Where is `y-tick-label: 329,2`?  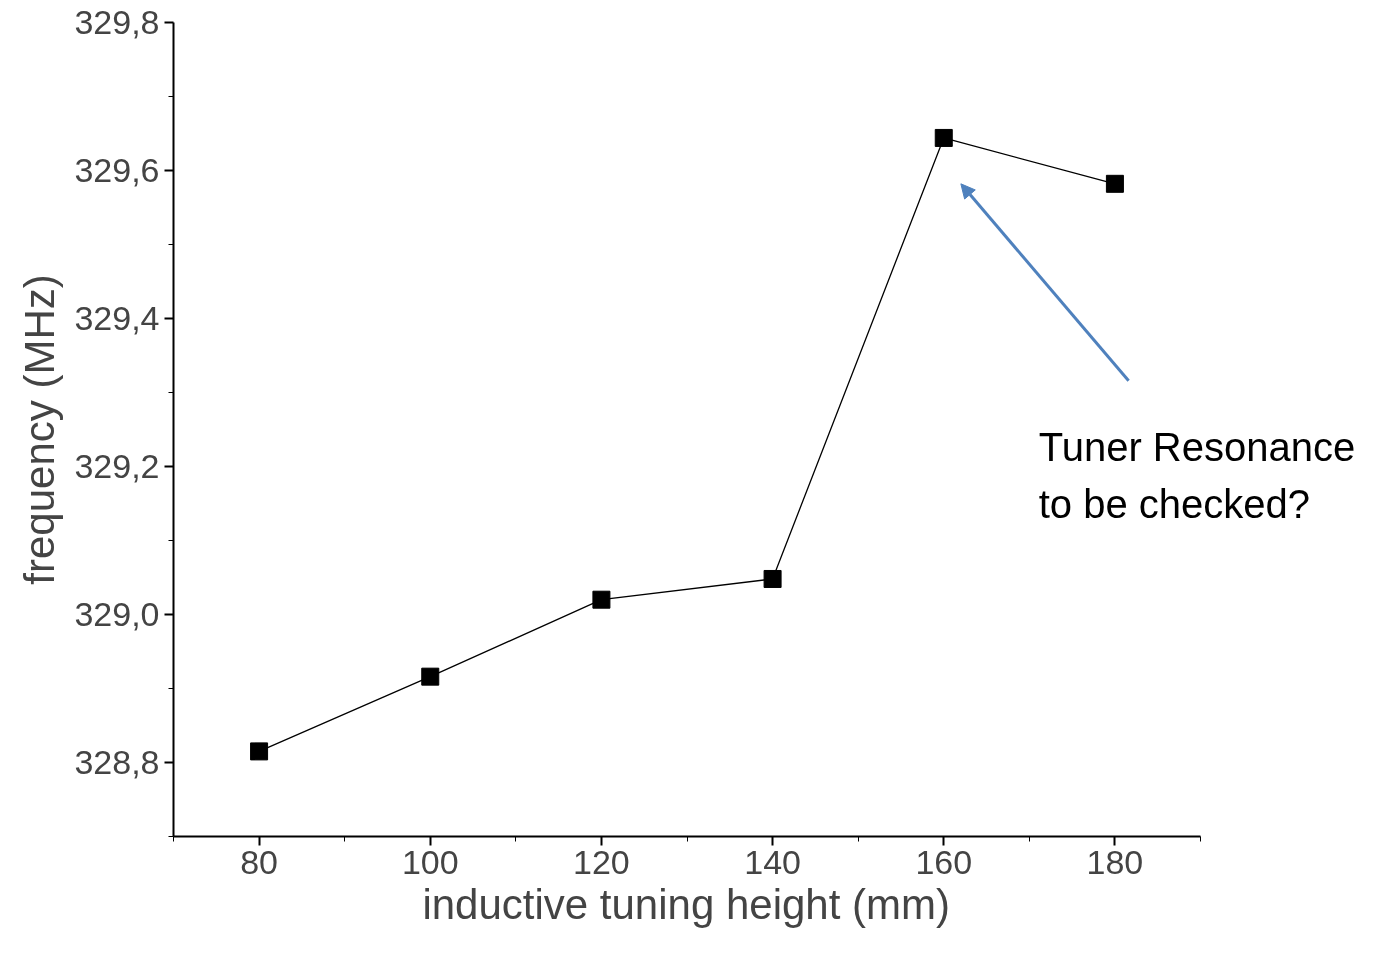
y-tick-label: 329,2 is located at coordinates (117, 466).